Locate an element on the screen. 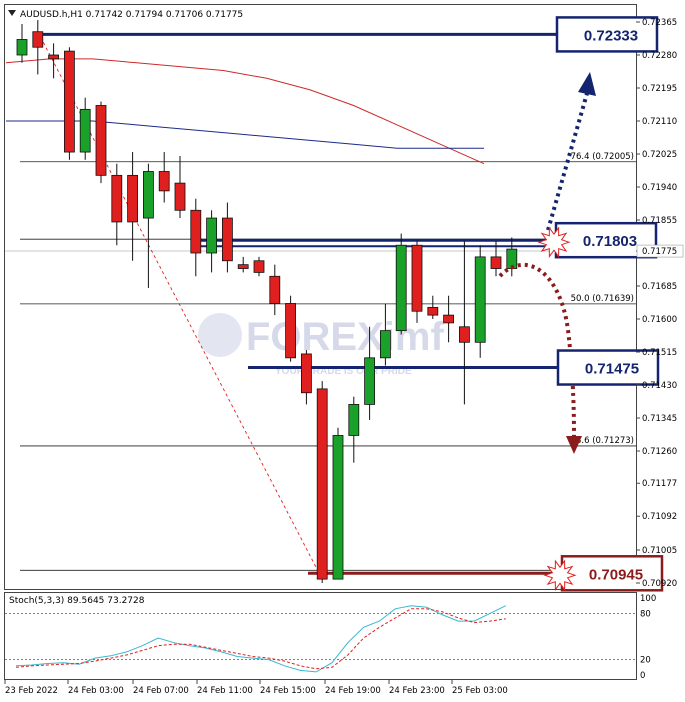 The image size is (685, 702). level-box-label: 0.71475 is located at coordinates (612, 369).